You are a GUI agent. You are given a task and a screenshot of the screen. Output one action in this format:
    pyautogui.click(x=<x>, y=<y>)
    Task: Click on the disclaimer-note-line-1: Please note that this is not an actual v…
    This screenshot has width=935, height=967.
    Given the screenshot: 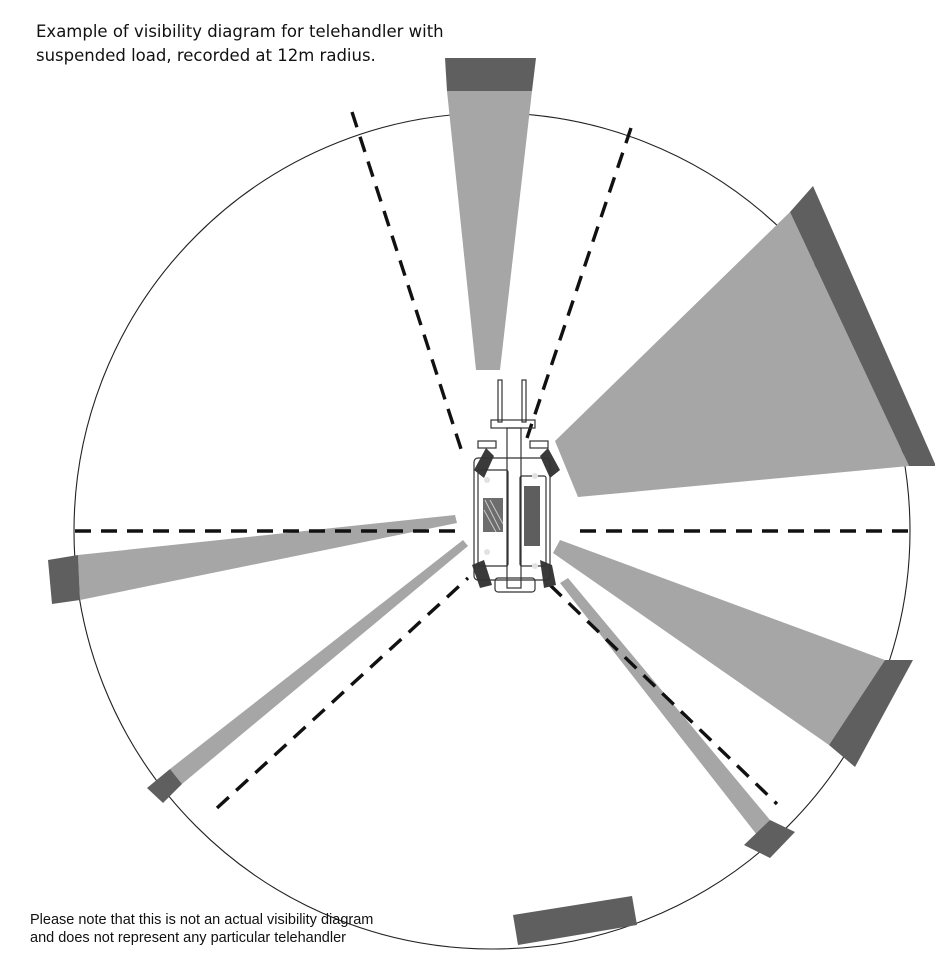 What is the action you would take?
    pyautogui.click(x=202, y=920)
    